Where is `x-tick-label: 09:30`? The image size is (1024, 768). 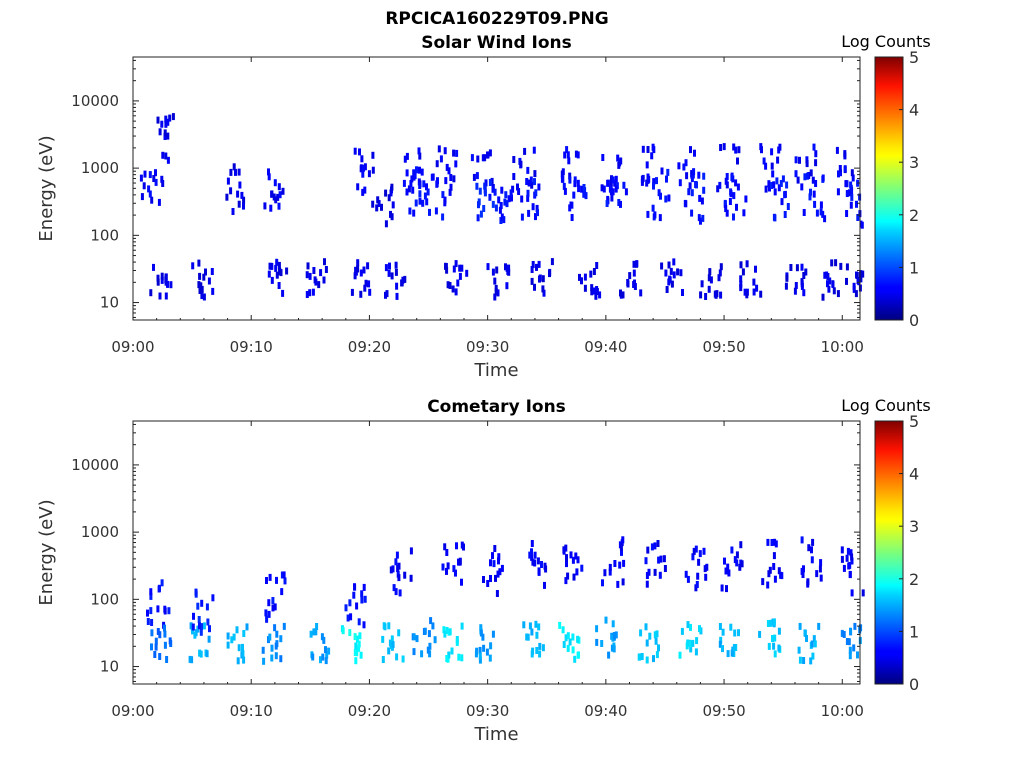
x-tick-label: 09:30 is located at coordinates (487, 711).